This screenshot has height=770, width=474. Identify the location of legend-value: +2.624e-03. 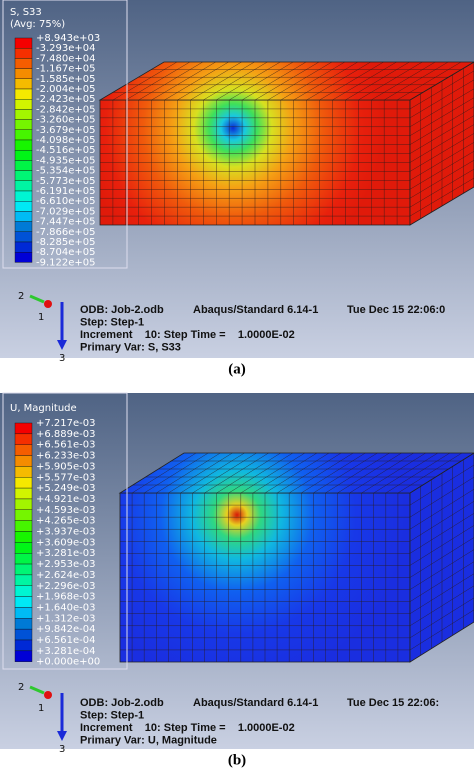
(66, 575).